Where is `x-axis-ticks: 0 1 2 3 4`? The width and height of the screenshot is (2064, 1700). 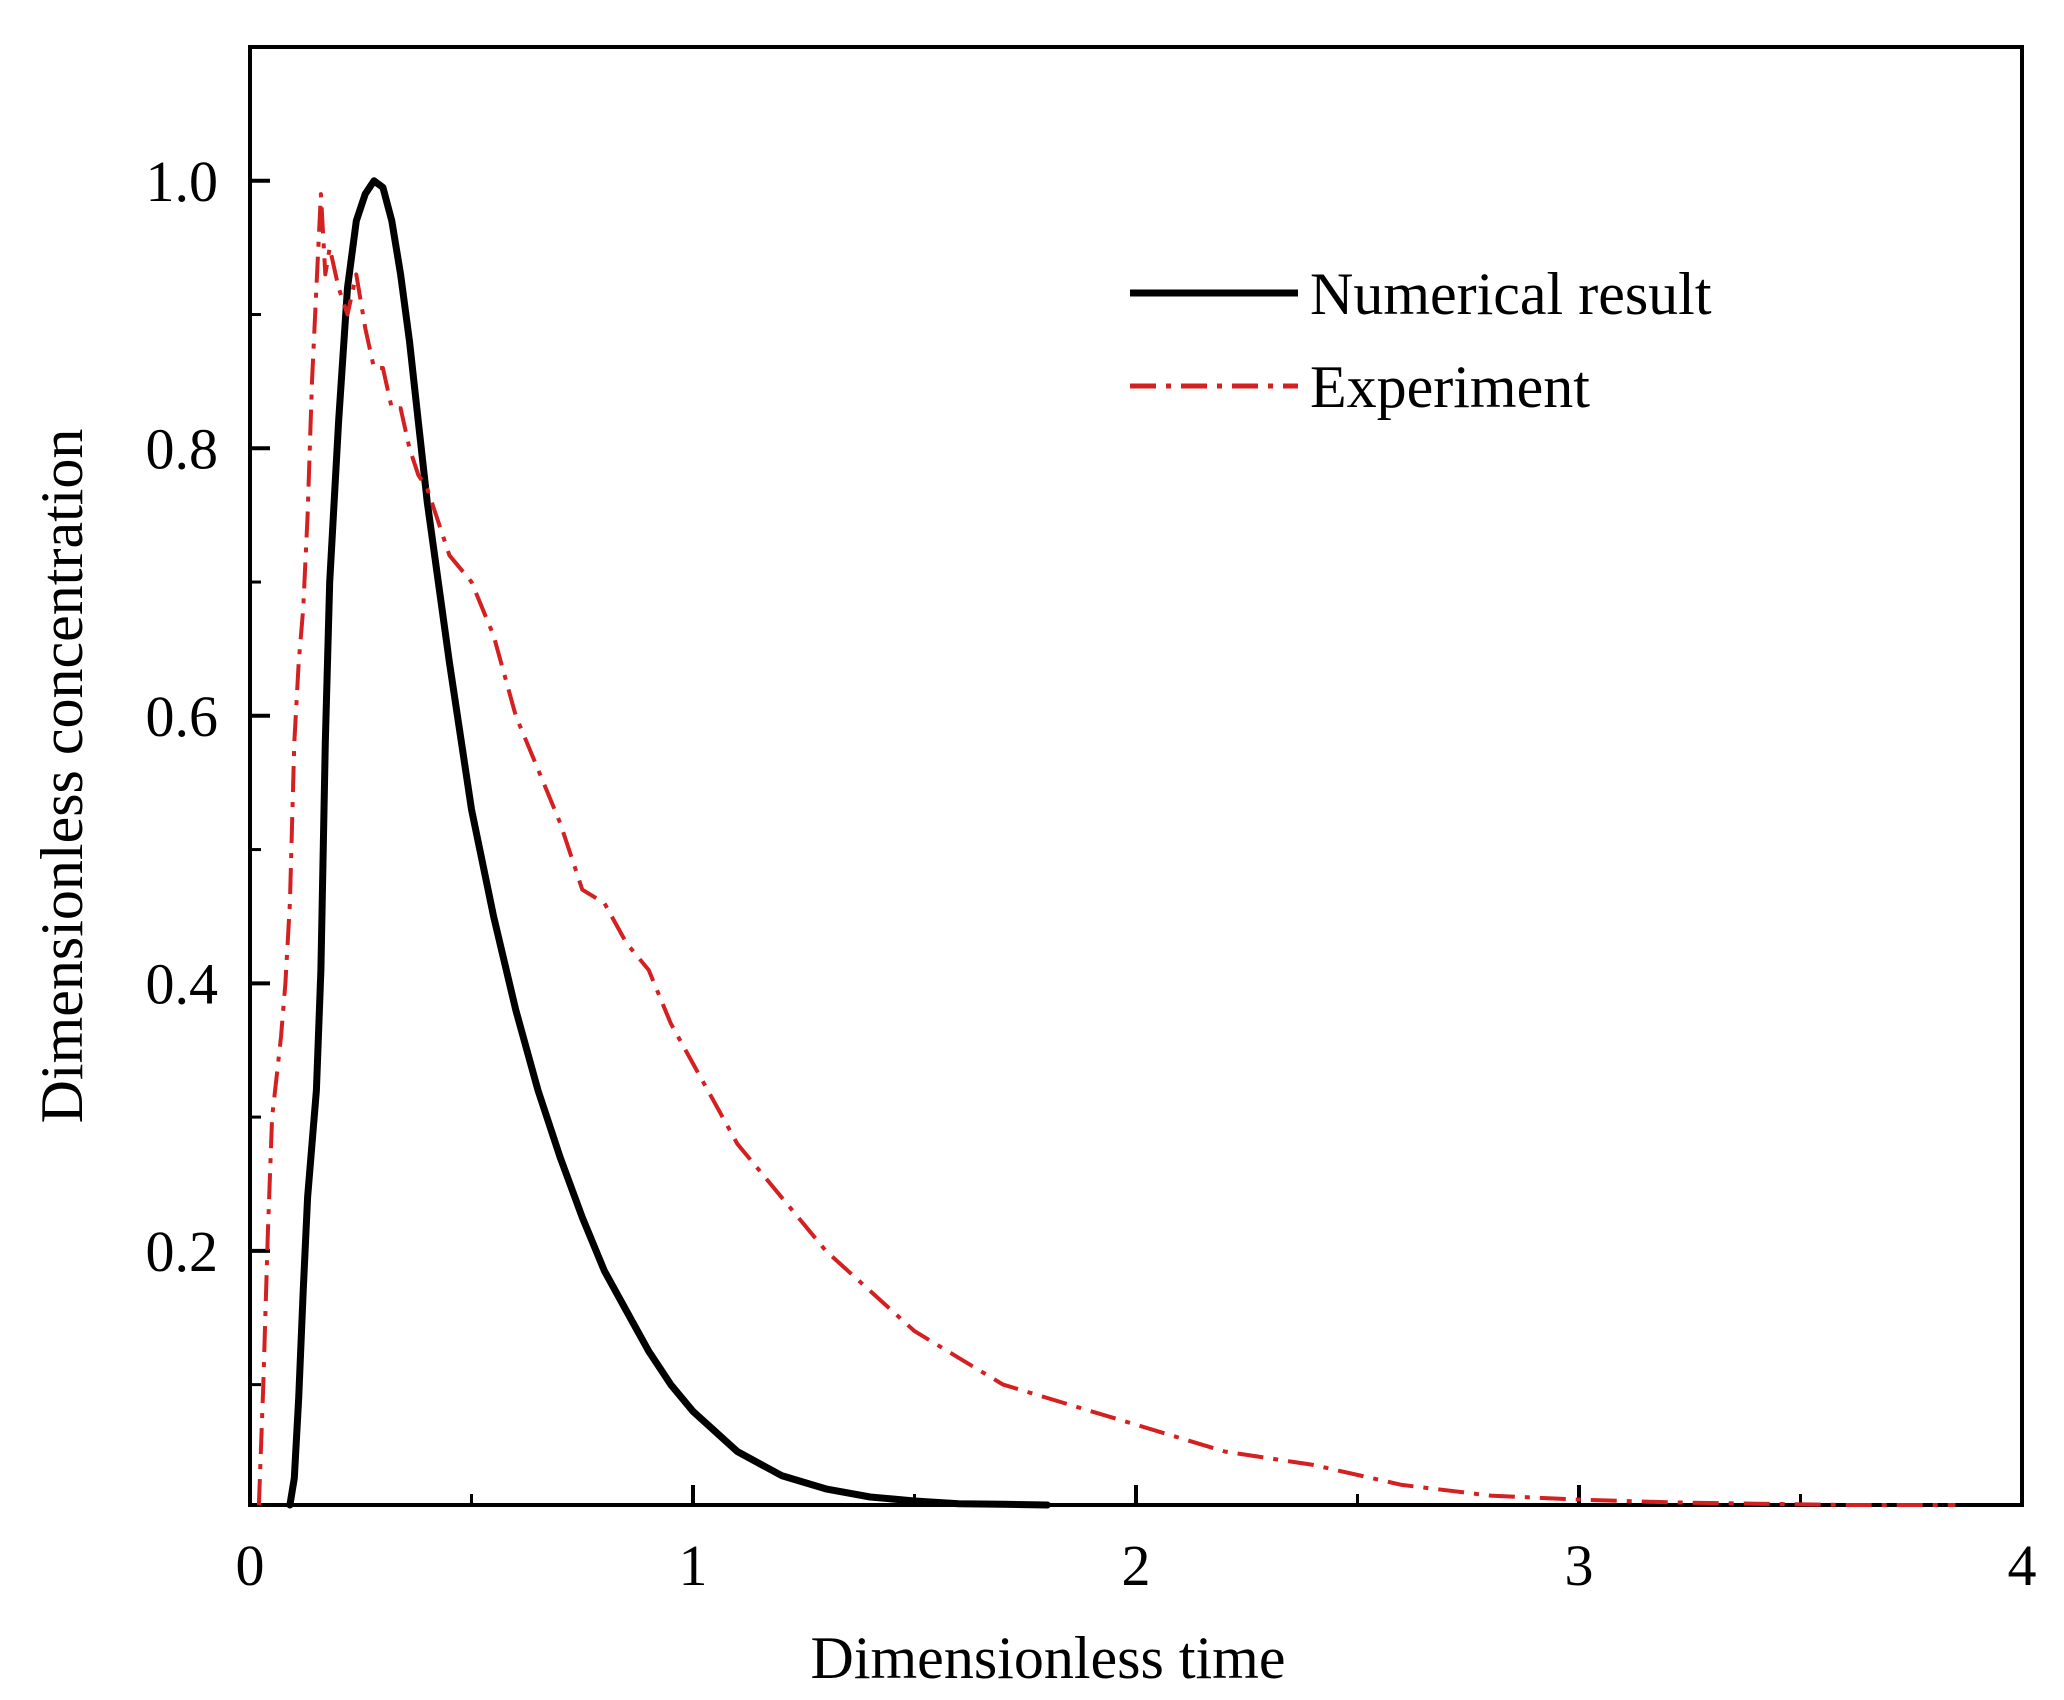 x-axis-ticks: 0 1 2 3 4 is located at coordinates (1136, 1541).